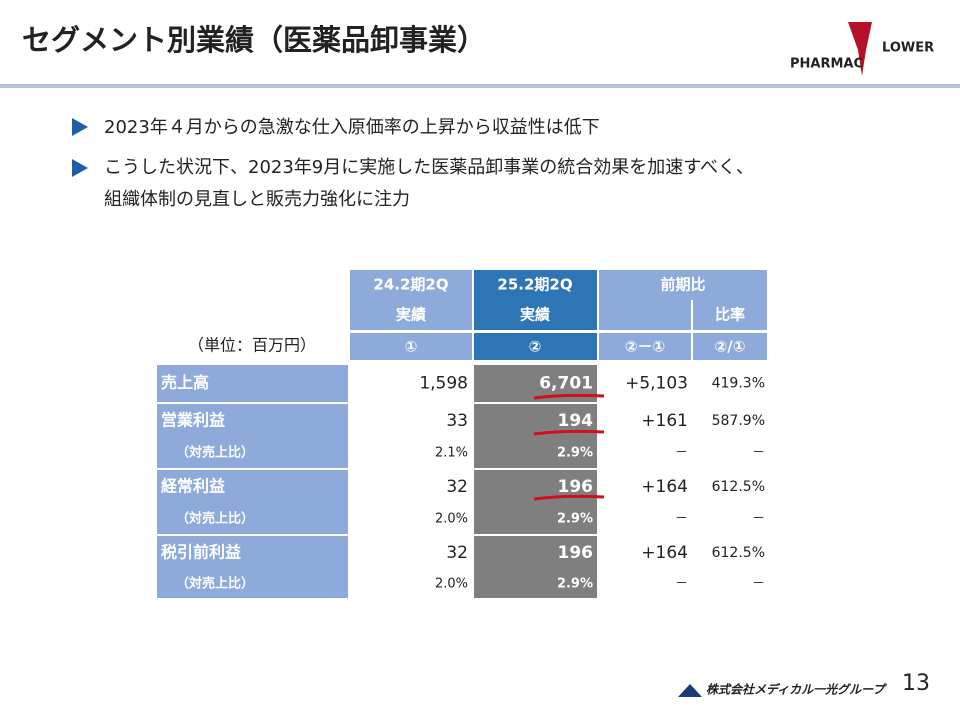 Image resolution: width=960 pixels, height=720 pixels. Describe the element at coordinates (690, 690) in the screenshot. I see `footer-icon` at that location.